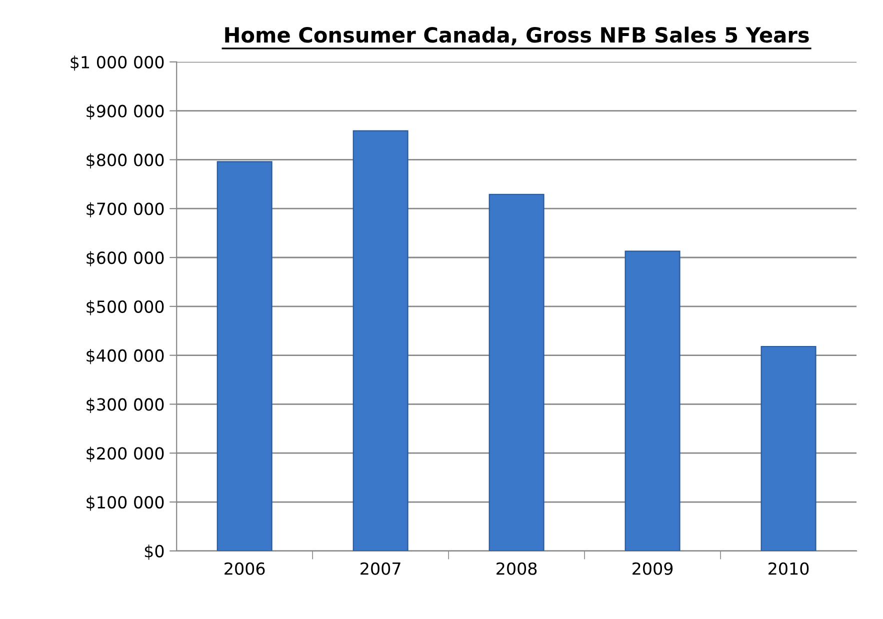 This screenshot has height=619, width=883. I want to click on y-tick-label: $900 000, so click(125, 112).